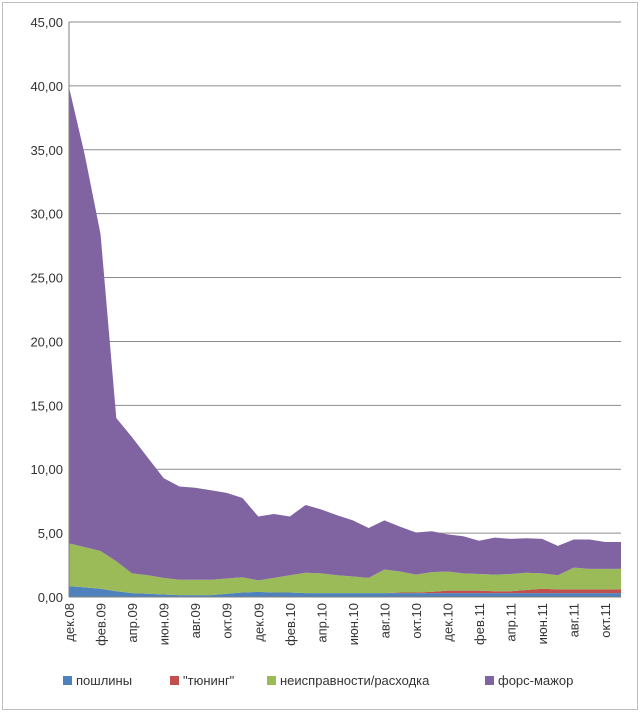 The width and height of the screenshot is (642, 714). Describe the element at coordinates (345, 569) in the screenshot. I see `area-series-неисправности-расходка` at that location.